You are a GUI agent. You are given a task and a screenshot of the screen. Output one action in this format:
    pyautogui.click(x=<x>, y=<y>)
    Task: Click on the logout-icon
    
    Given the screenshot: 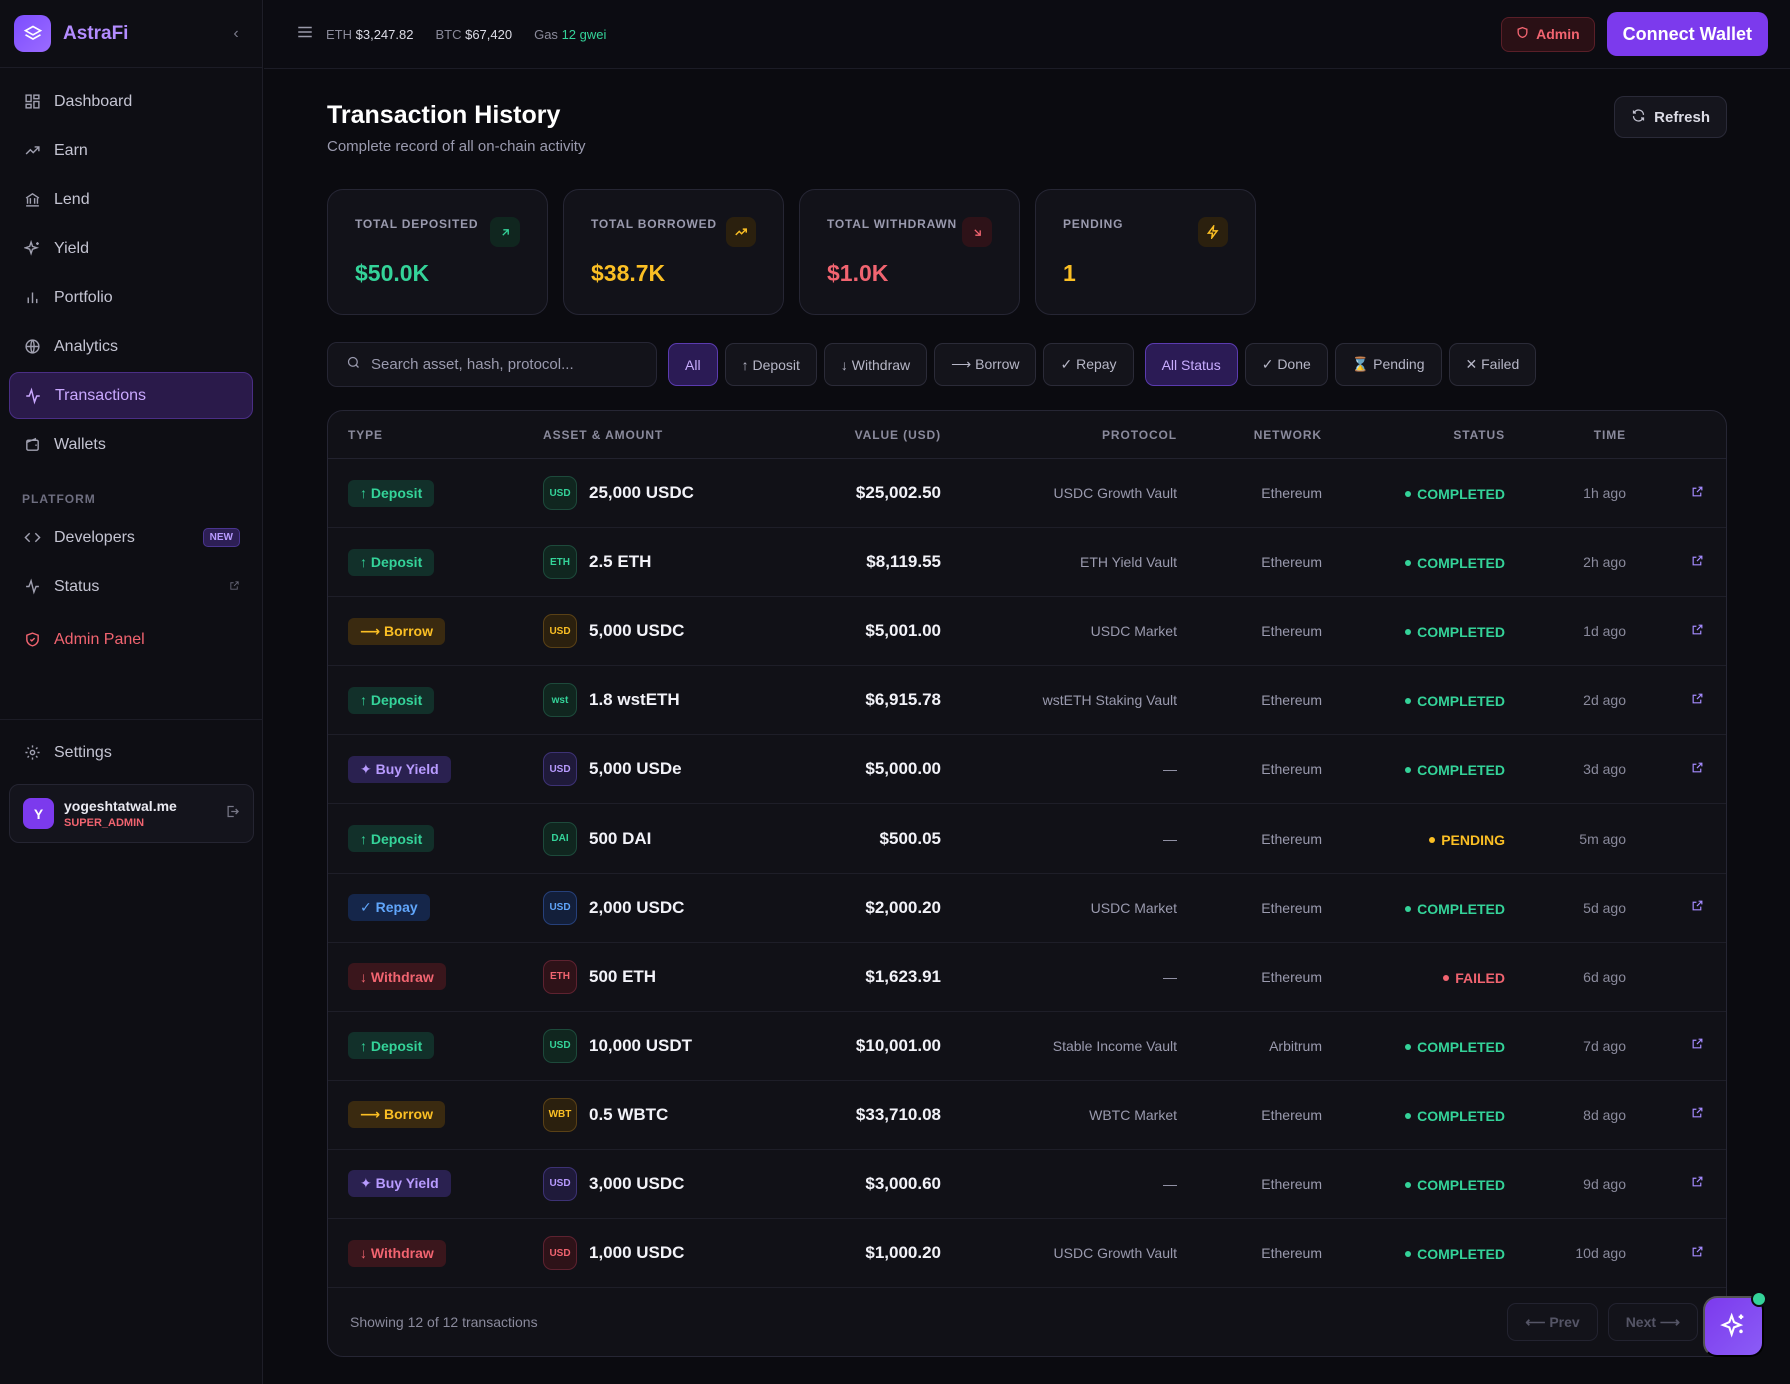 What is the action you would take?
    pyautogui.click(x=232, y=813)
    